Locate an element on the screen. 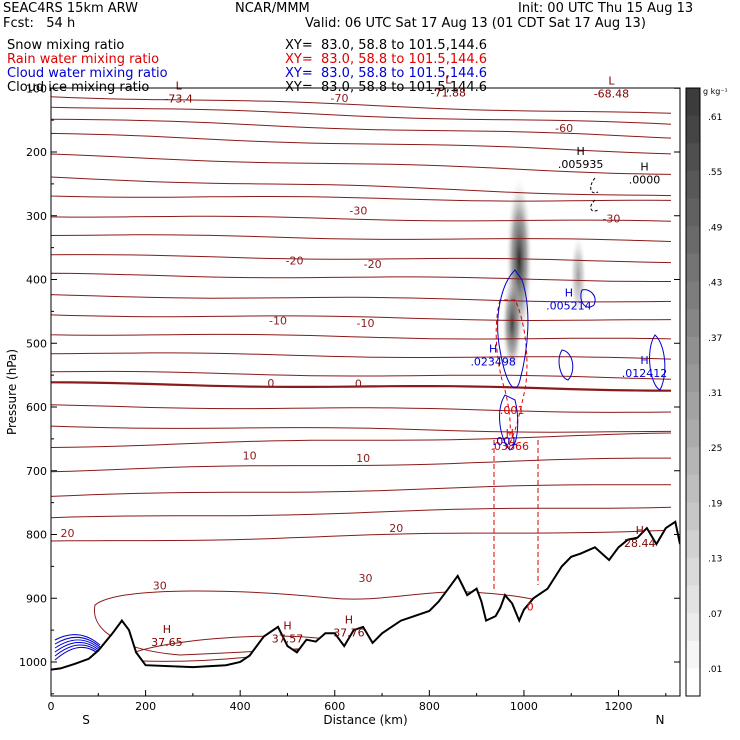 The height and width of the screenshot is (740, 740). extremum-value-11: 37.57 is located at coordinates (288, 639).